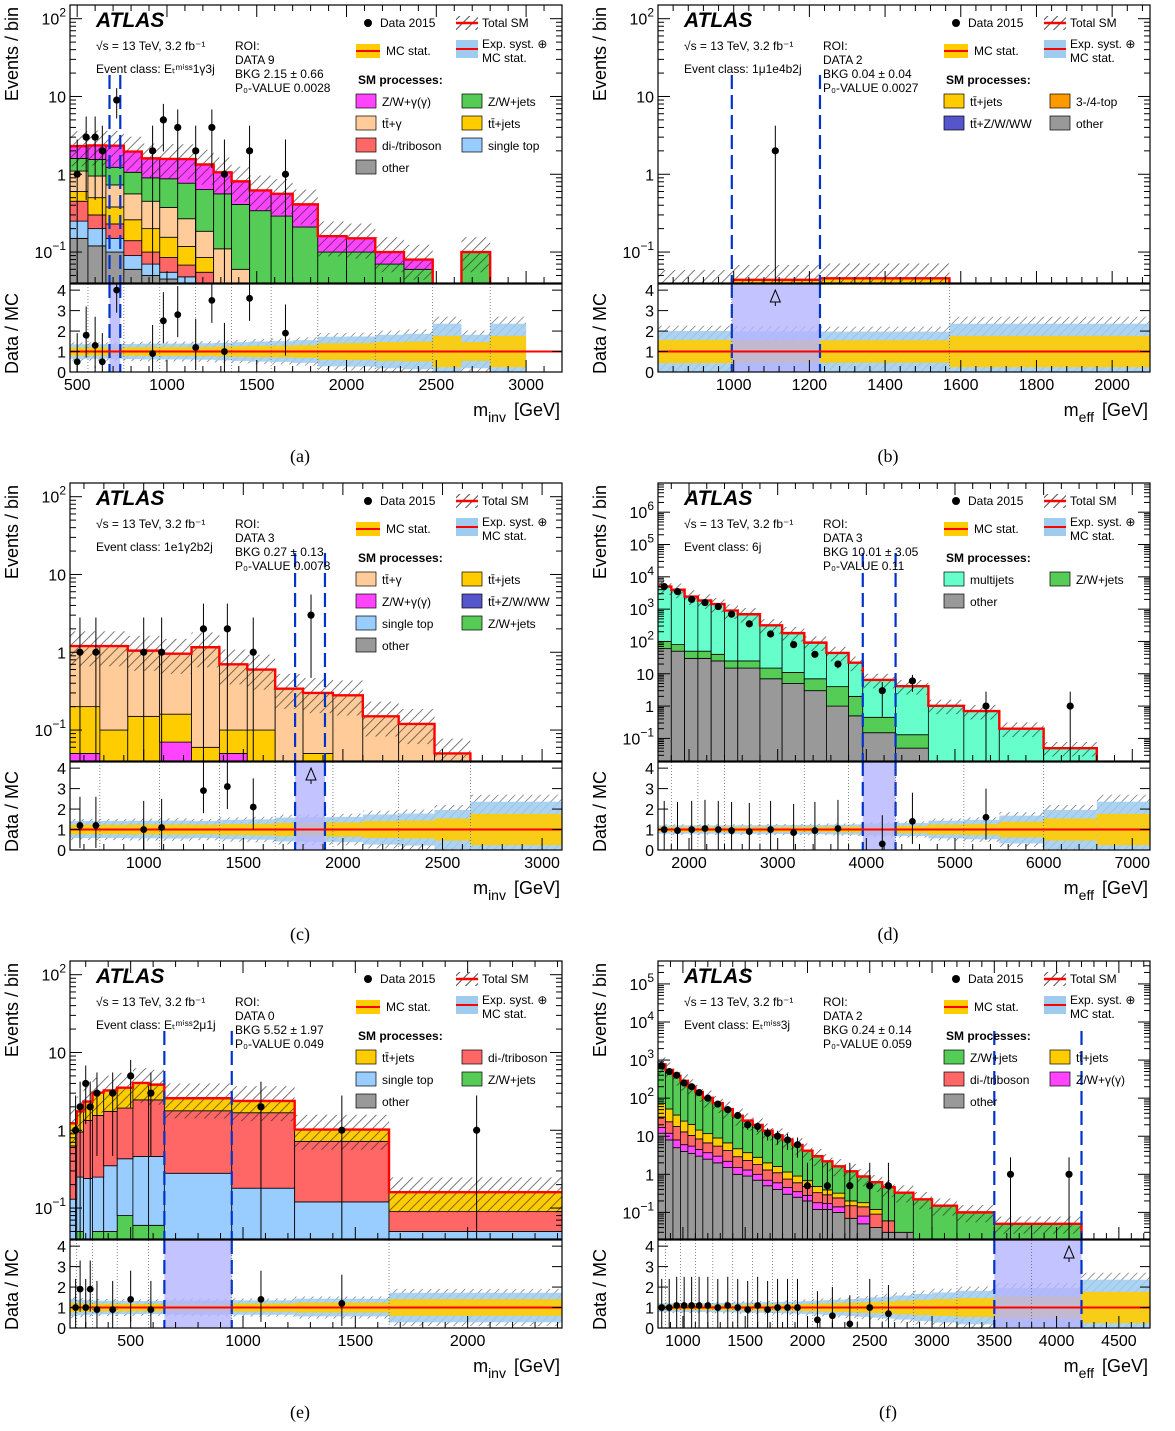 The height and width of the screenshot is (1431, 1175). What do you see at coordinates (169, 275) in the screenshot?
I see `stack-bar-single-top` at bounding box center [169, 275].